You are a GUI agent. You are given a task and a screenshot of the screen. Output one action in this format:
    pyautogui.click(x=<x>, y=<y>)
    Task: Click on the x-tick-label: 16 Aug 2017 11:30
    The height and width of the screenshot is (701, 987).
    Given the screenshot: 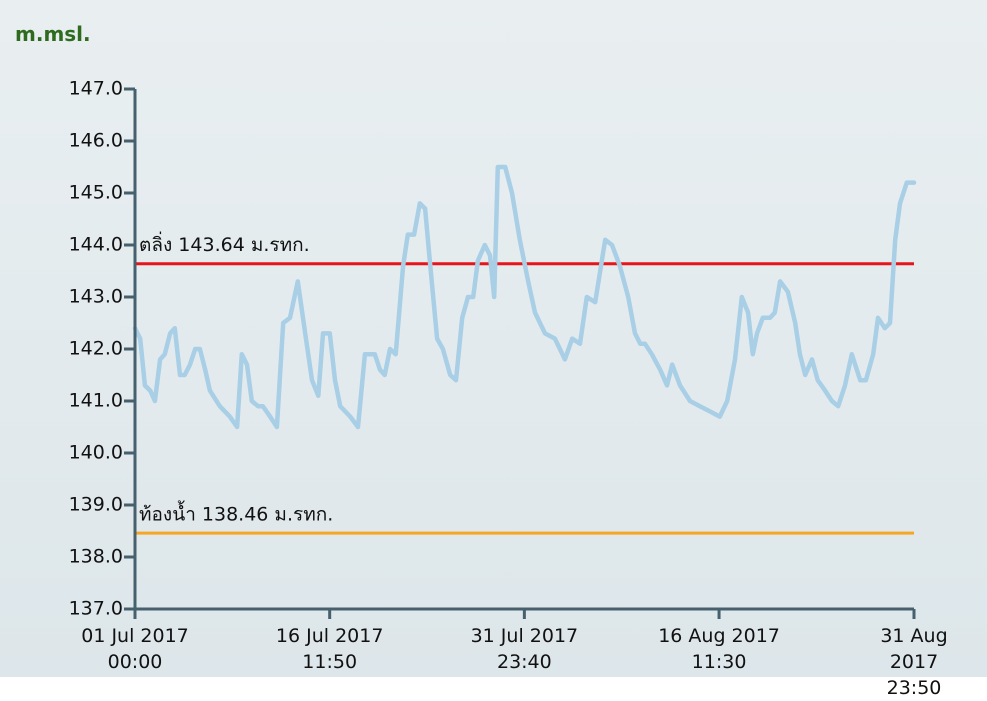 What is the action you would take?
    pyautogui.click(x=719, y=649)
    